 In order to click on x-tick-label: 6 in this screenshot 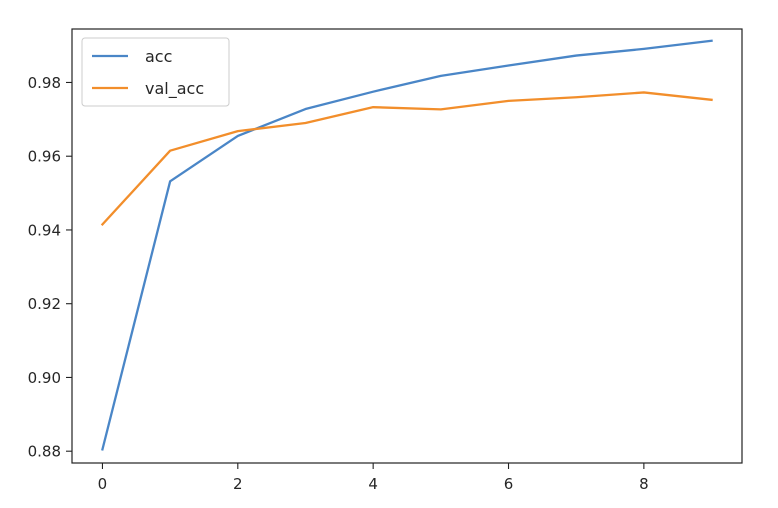, I will do `click(509, 484)`.